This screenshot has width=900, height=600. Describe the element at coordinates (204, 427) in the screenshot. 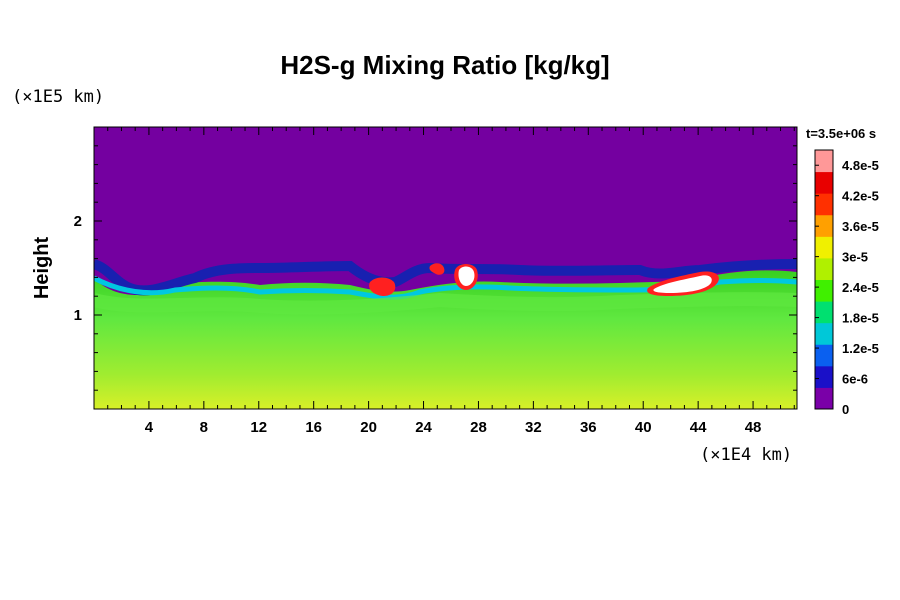

I see `x-tick-label: 8` at that location.